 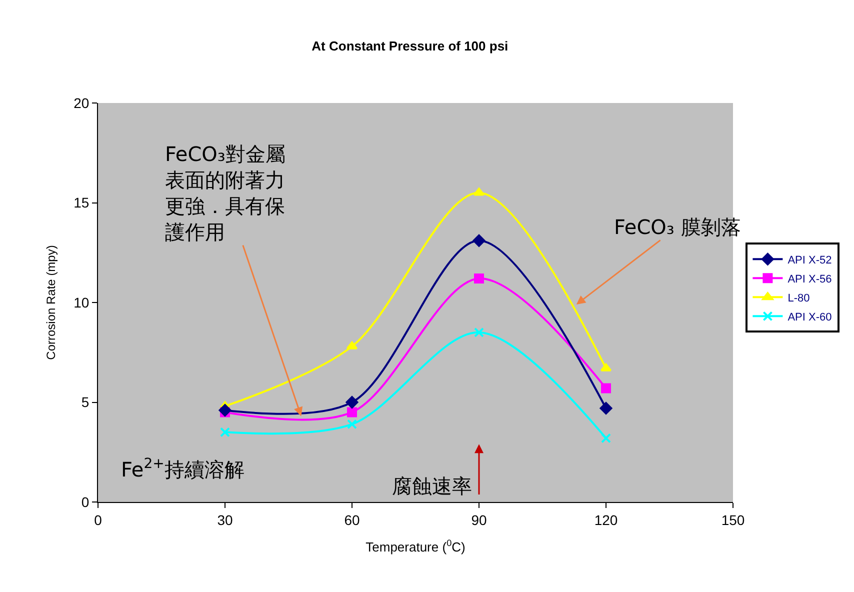 I want to click on x-axis-title: Temperature ($^{0}$C), so click(x=416, y=546).